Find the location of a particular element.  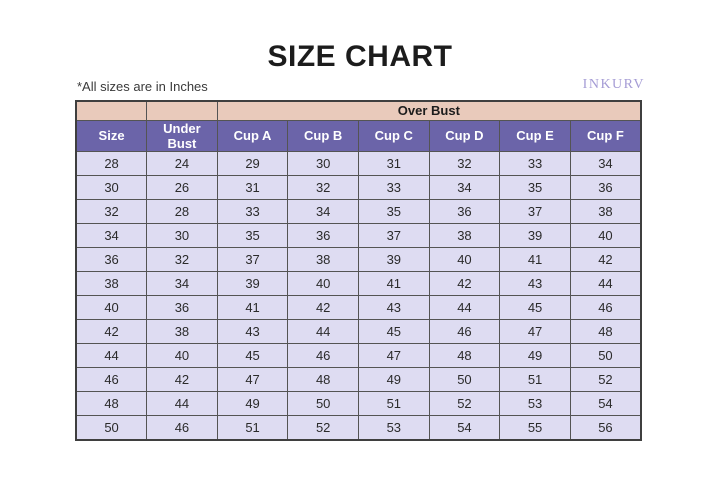

table-row: 28 24 29 30 31 32 33 34 is located at coordinates (358, 163).